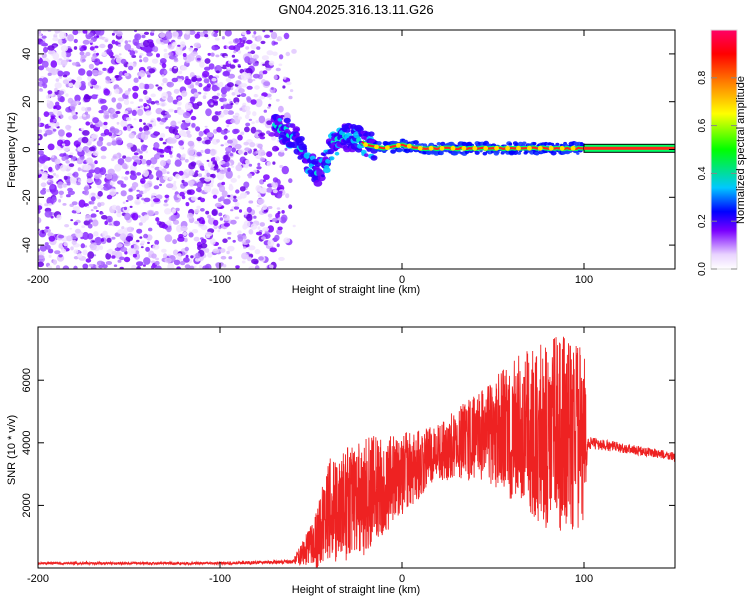 This screenshot has width=750, height=600. I want to click on colorbar-tick-label: 0.8, so click(702, 77).